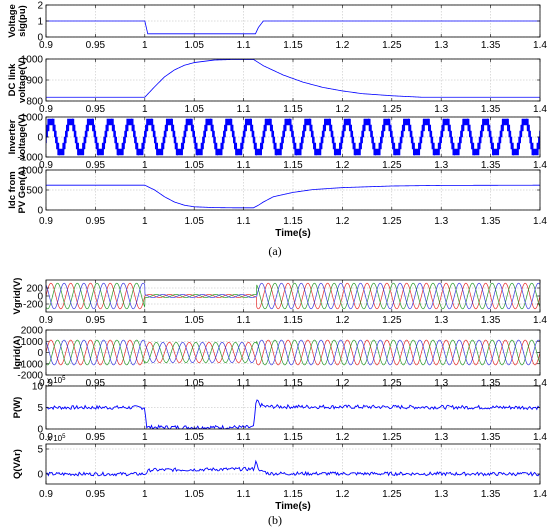 This screenshot has height=531, width=550. I want to click on figure-caption: (a), so click(274, 251).